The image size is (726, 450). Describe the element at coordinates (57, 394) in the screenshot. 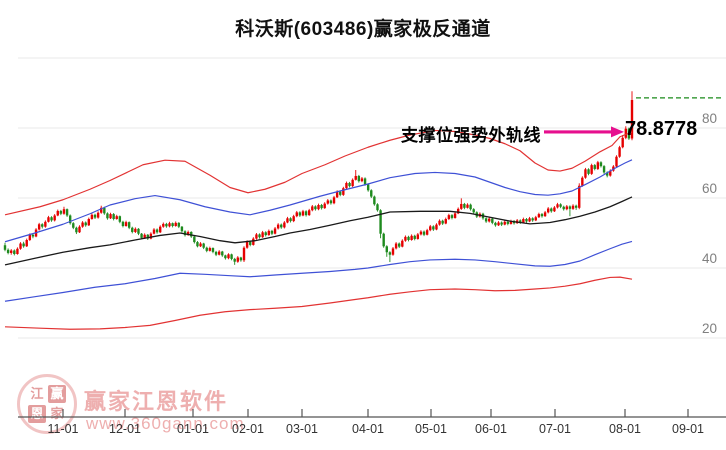

I see `watermark-seal-char: 赢` at that location.